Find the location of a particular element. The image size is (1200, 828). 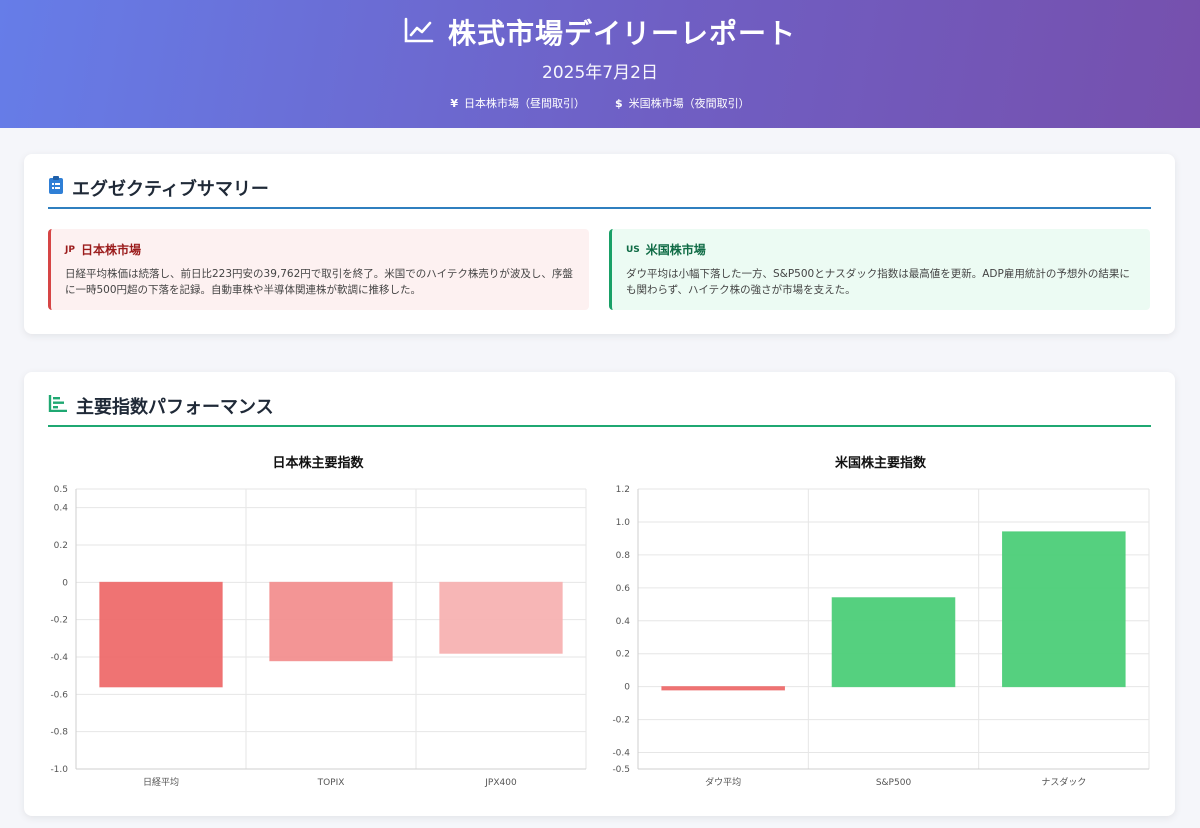

y-tick-label: 1.0 is located at coordinates (623, 523).